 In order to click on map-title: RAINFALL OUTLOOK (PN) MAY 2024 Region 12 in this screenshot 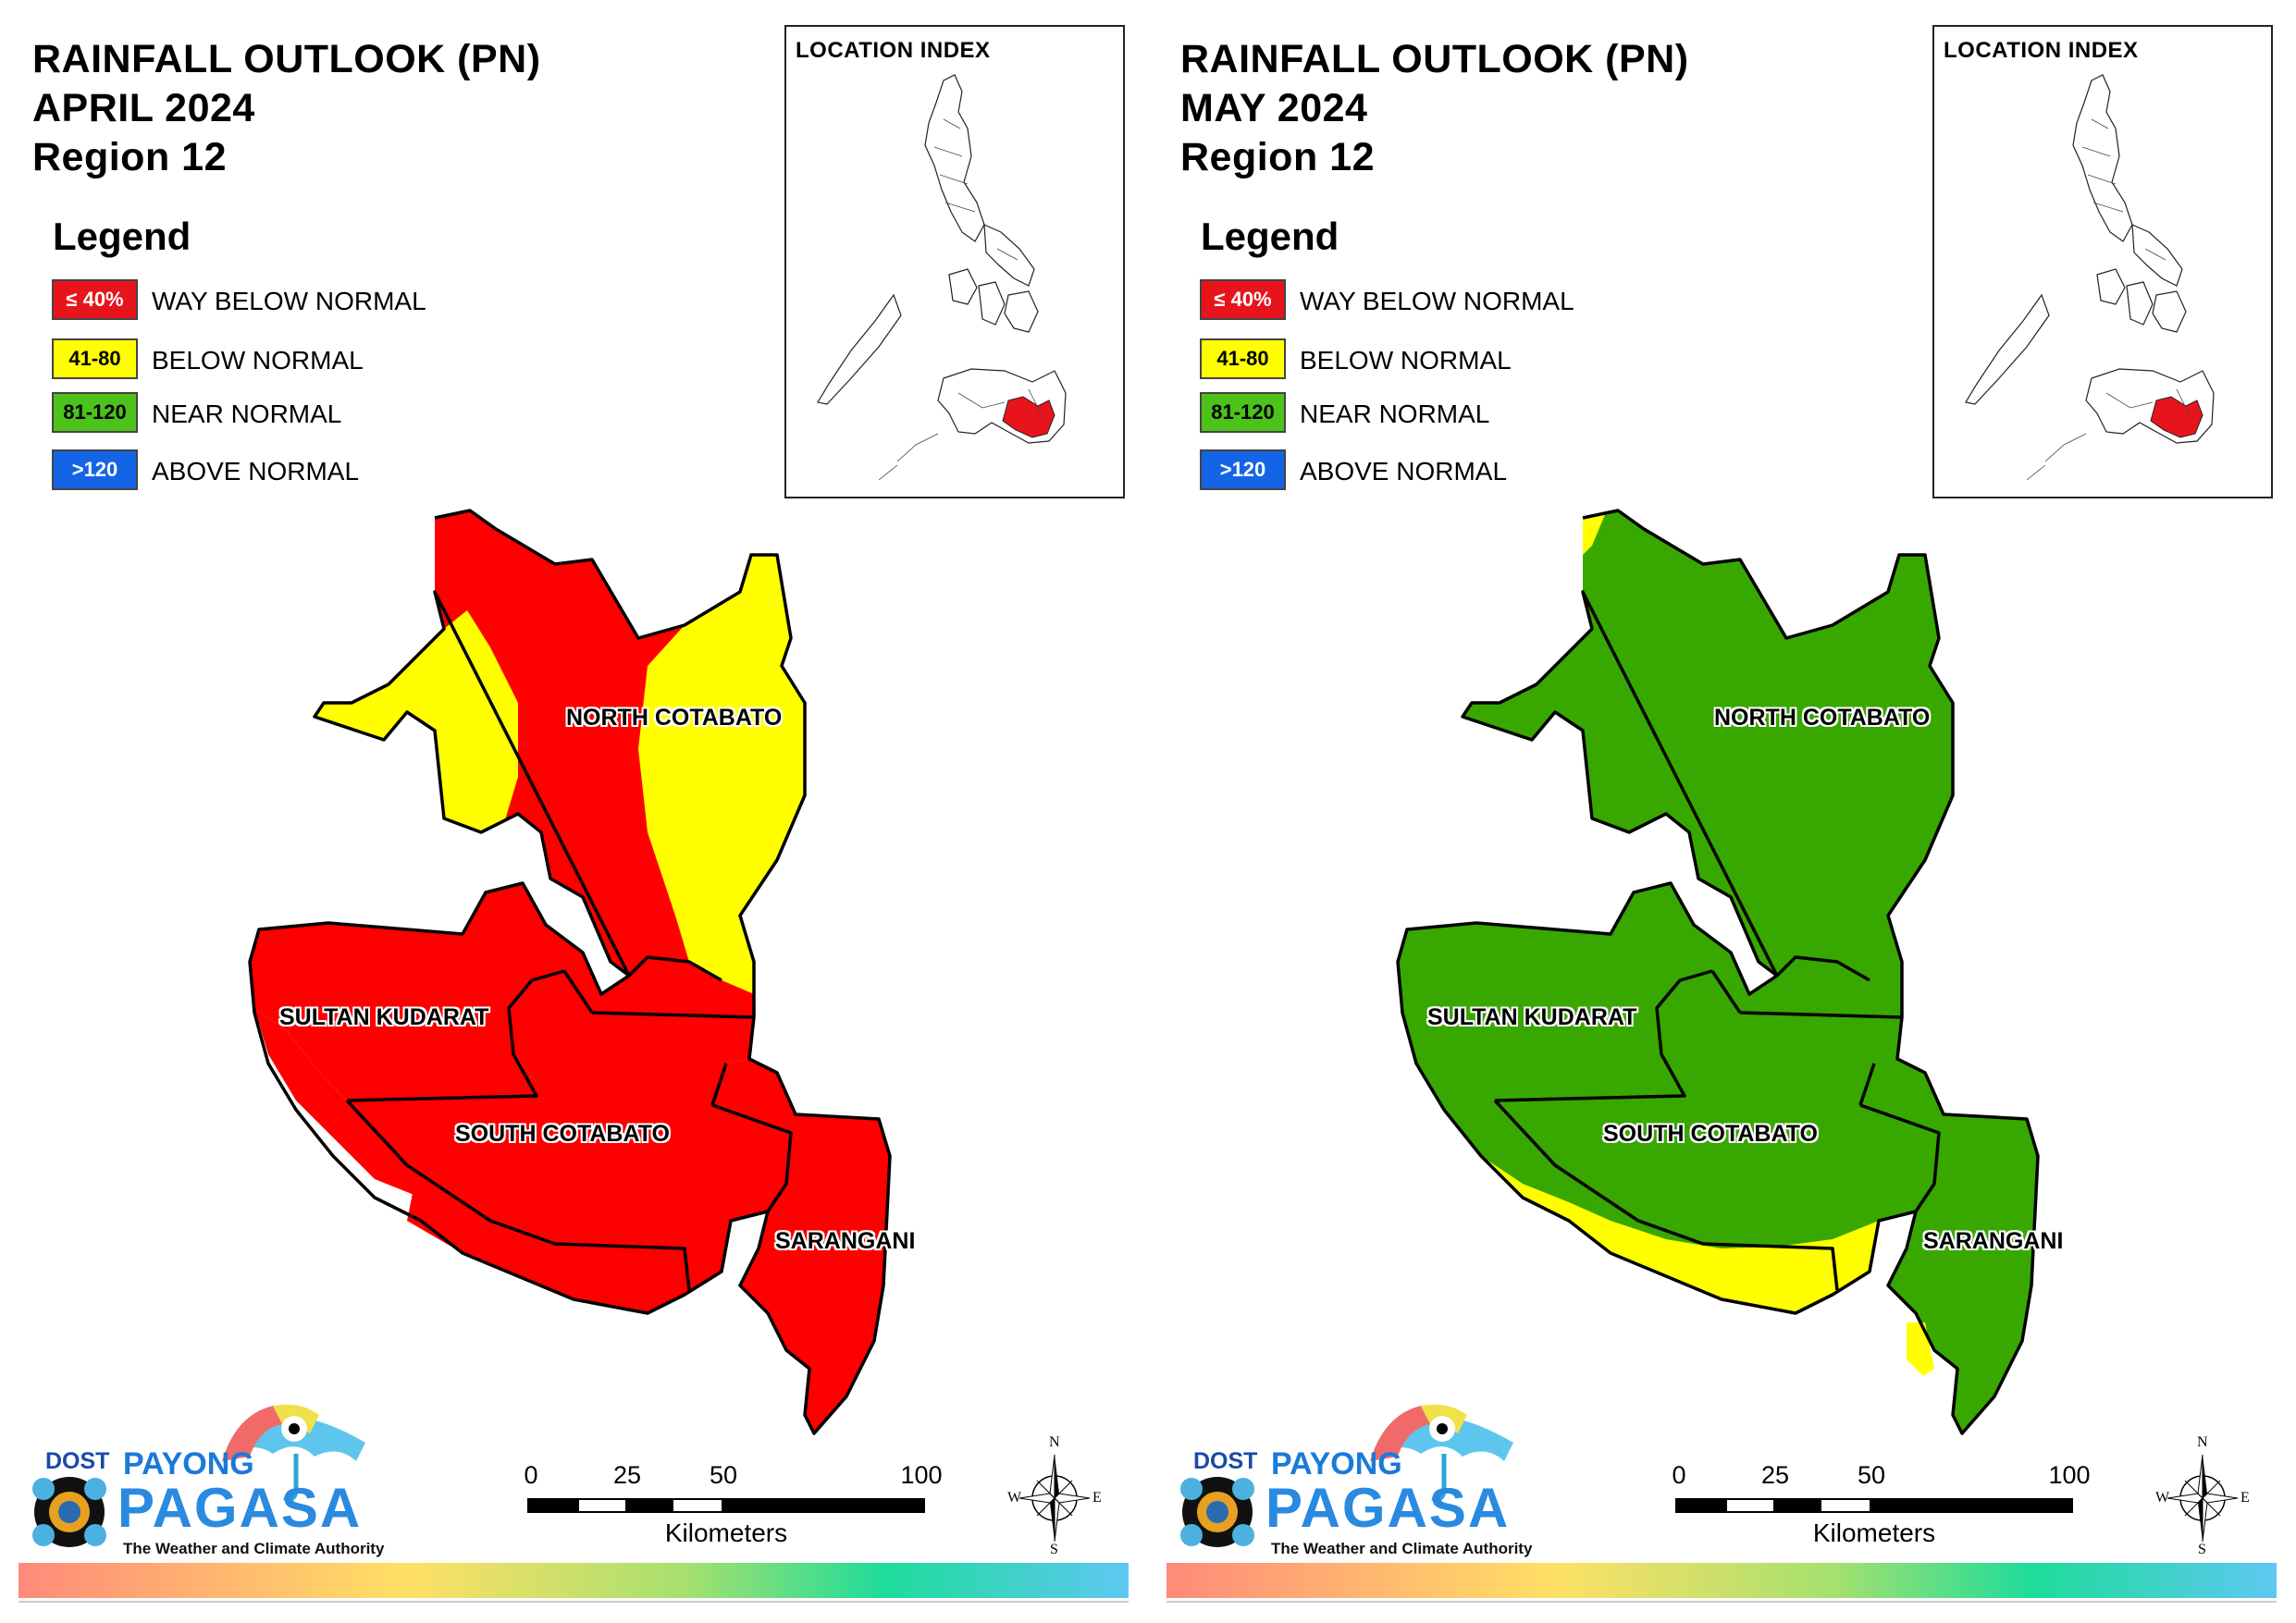, I will do `click(1434, 108)`.